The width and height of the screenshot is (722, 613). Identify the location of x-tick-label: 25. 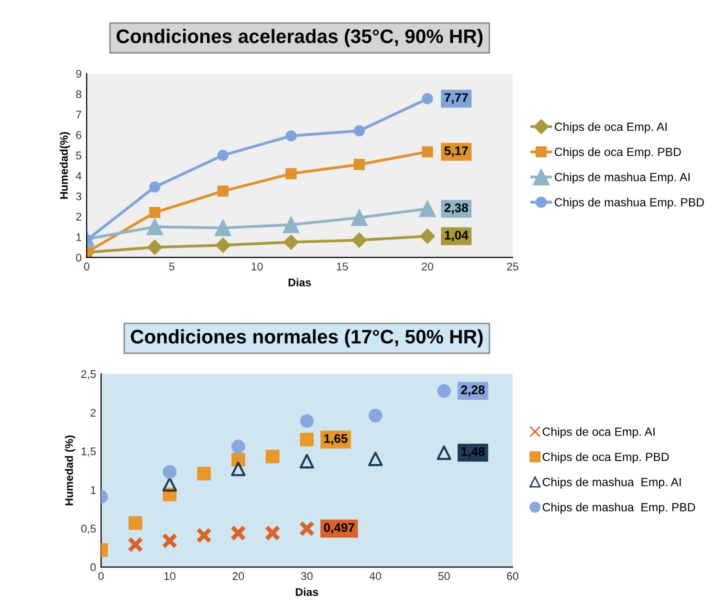
(512, 266).